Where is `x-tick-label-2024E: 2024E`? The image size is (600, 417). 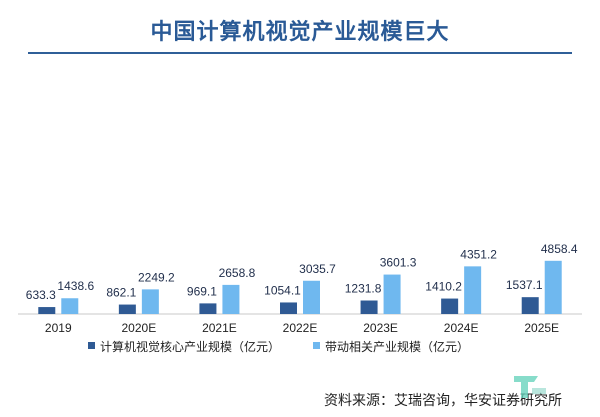
x-tick-label-2024E: 2024E is located at coordinates (461, 328).